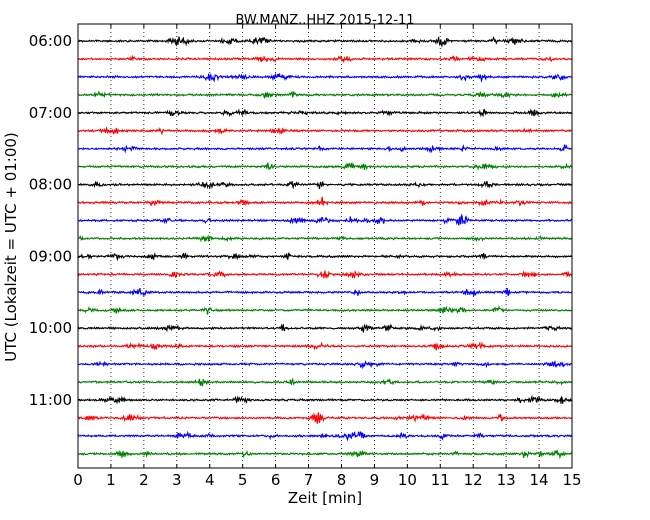 This screenshot has height=520, width=650. What do you see at coordinates (243, 480) in the screenshot?
I see `x-tick-label: 5` at bounding box center [243, 480].